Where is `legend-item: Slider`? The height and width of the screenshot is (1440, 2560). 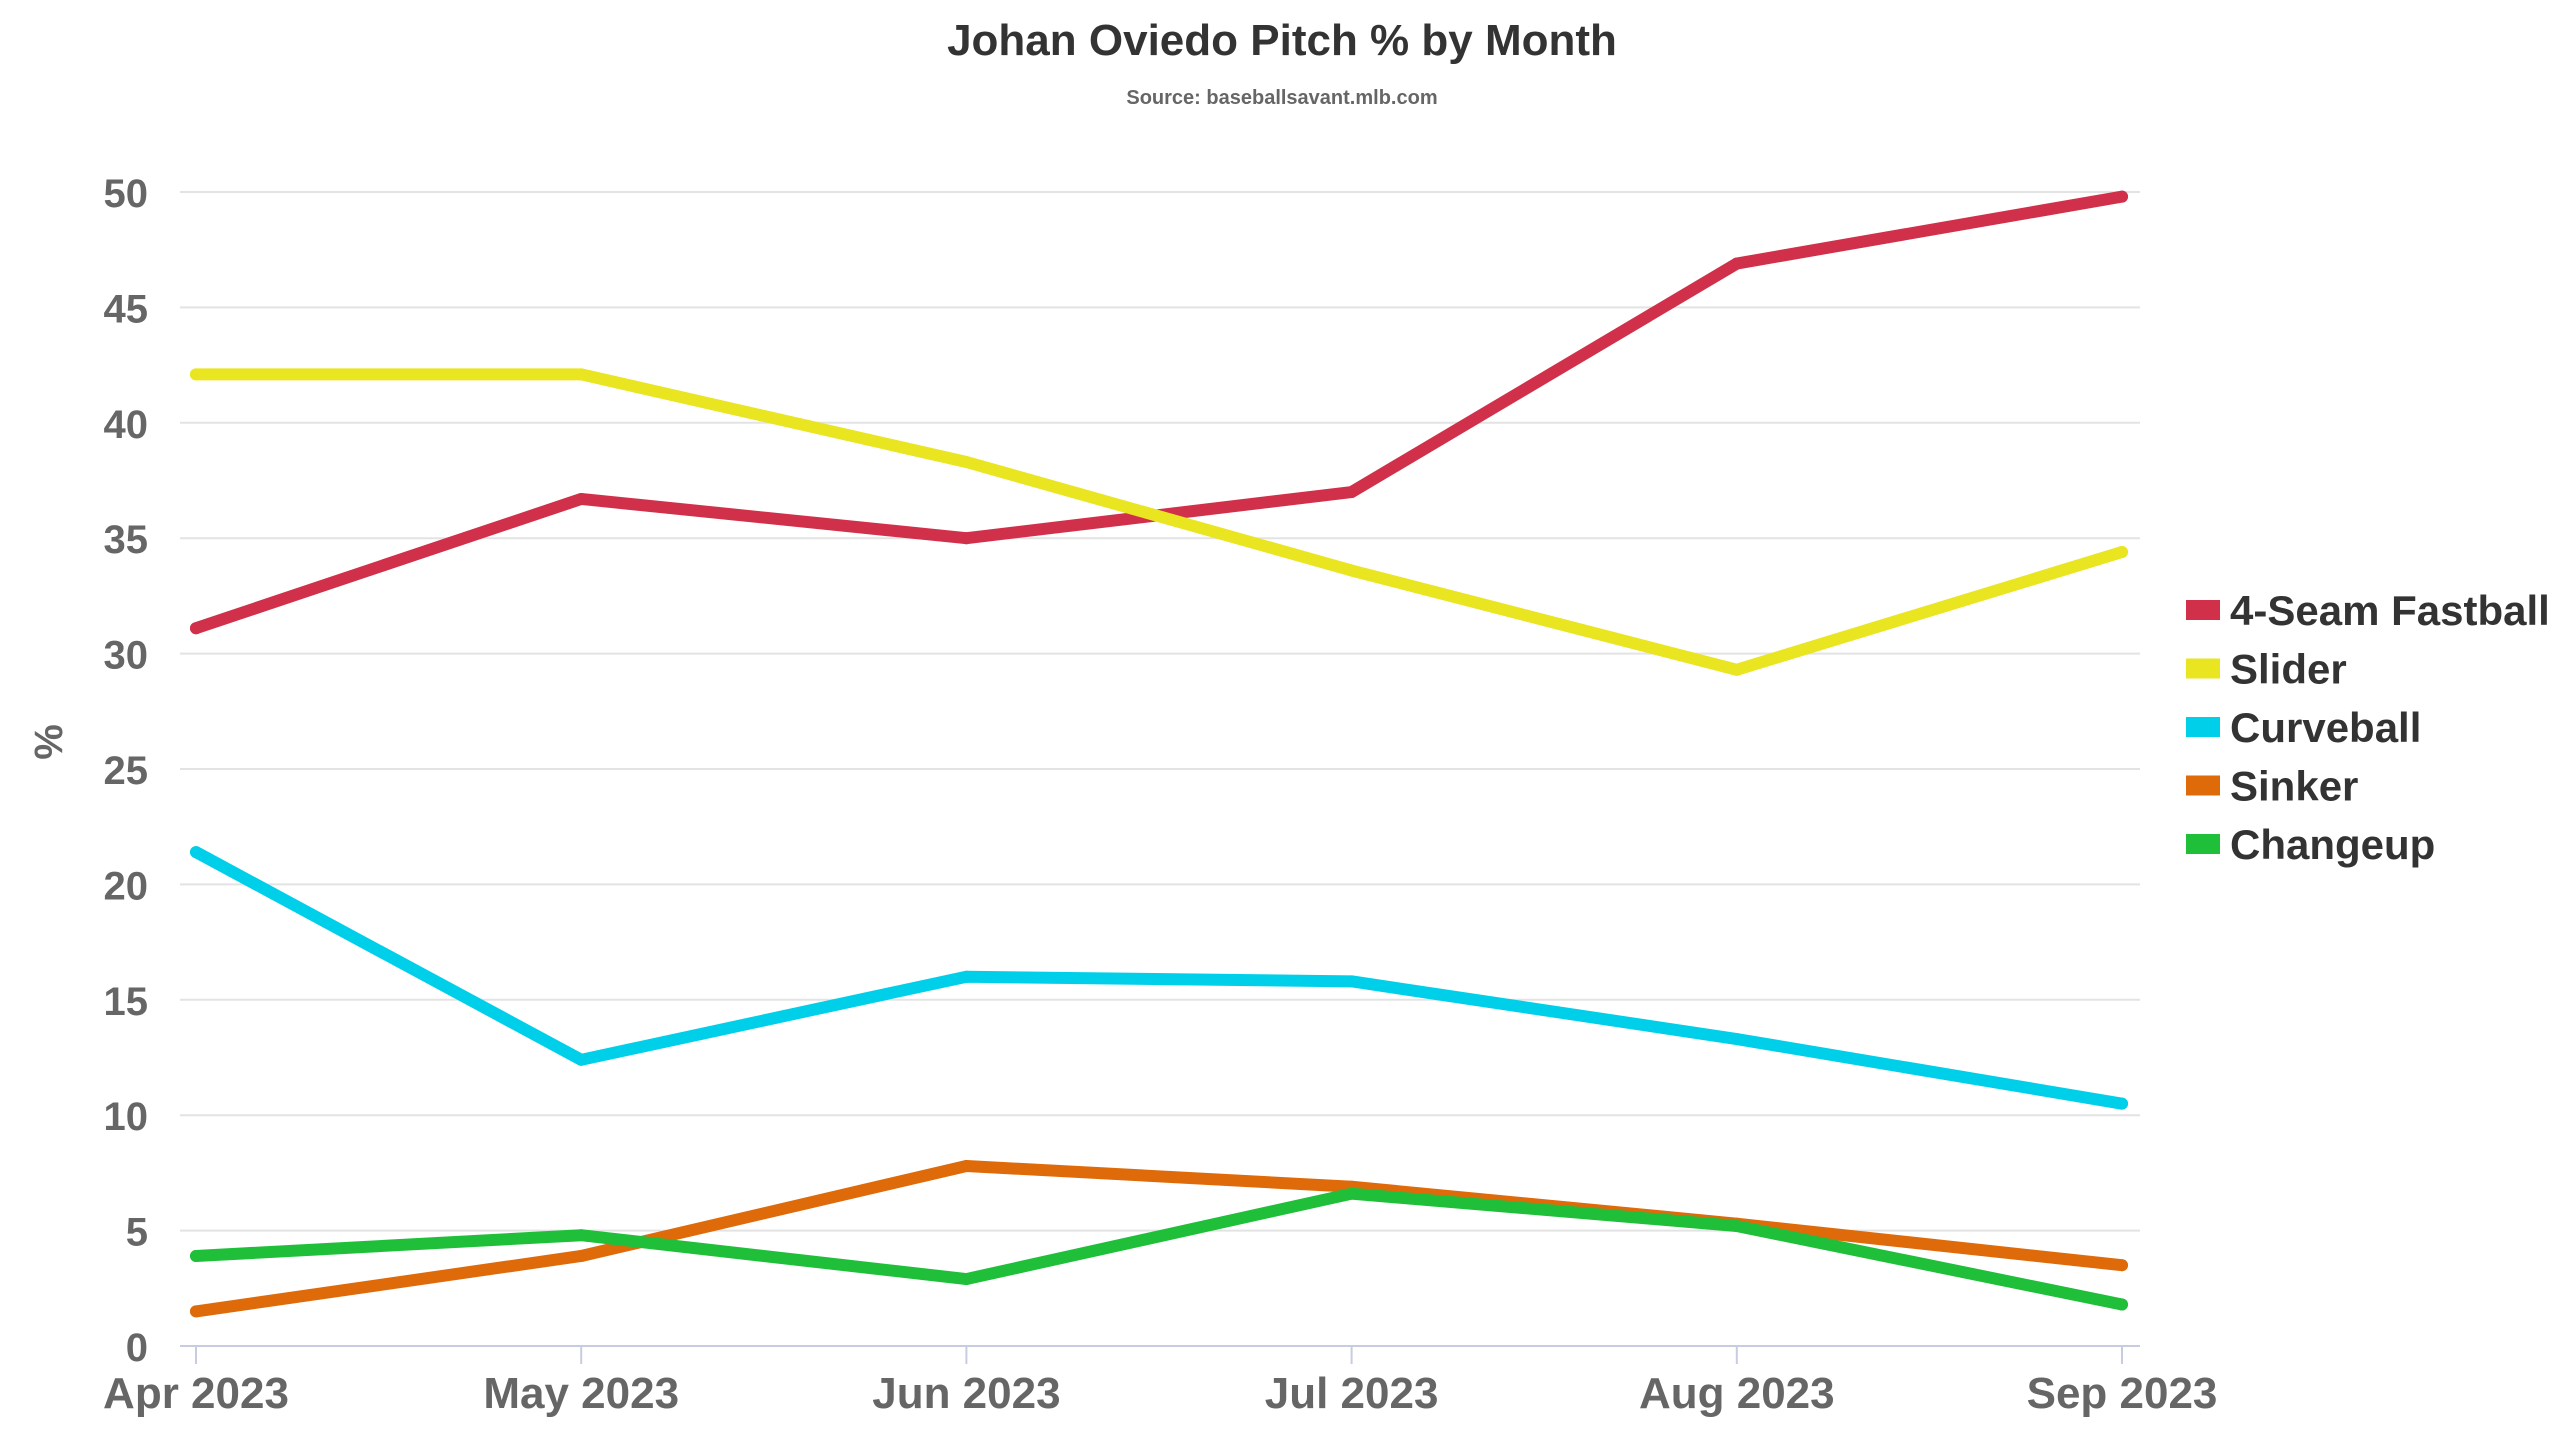
legend-item: Slider is located at coordinates (2266, 669).